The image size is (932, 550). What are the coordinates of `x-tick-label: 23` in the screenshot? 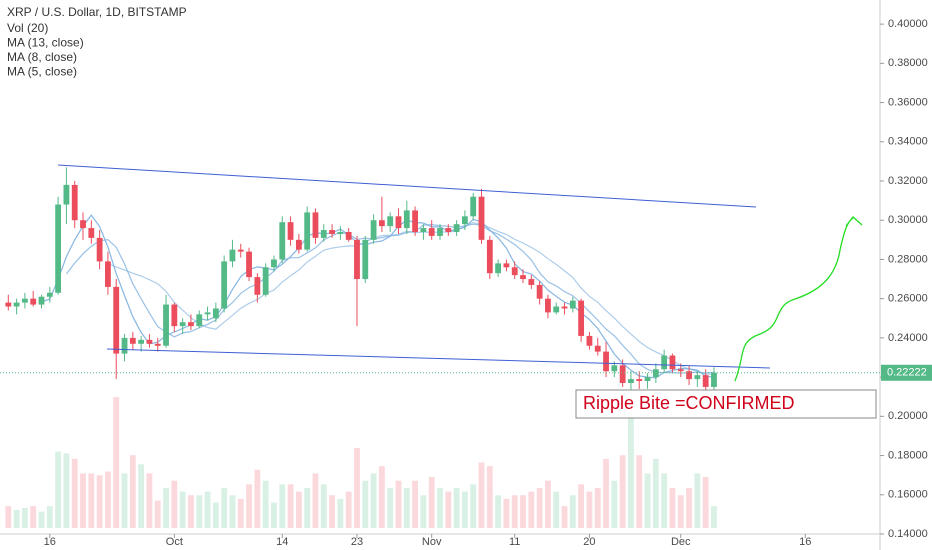 It's located at (357, 542).